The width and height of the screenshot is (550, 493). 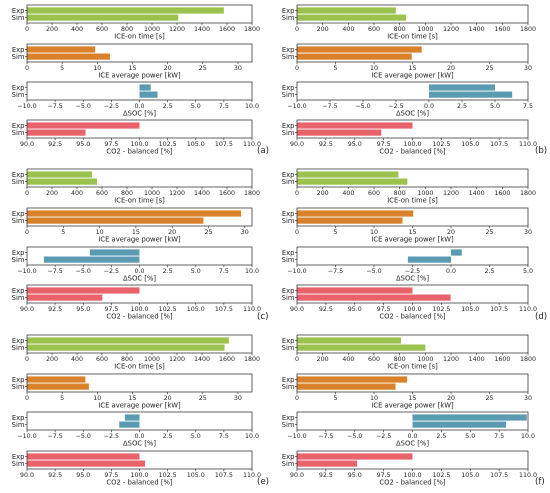 What do you see at coordinates (262, 317) in the screenshot?
I see `panel-label: (c)` at bounding box center [262, 317].